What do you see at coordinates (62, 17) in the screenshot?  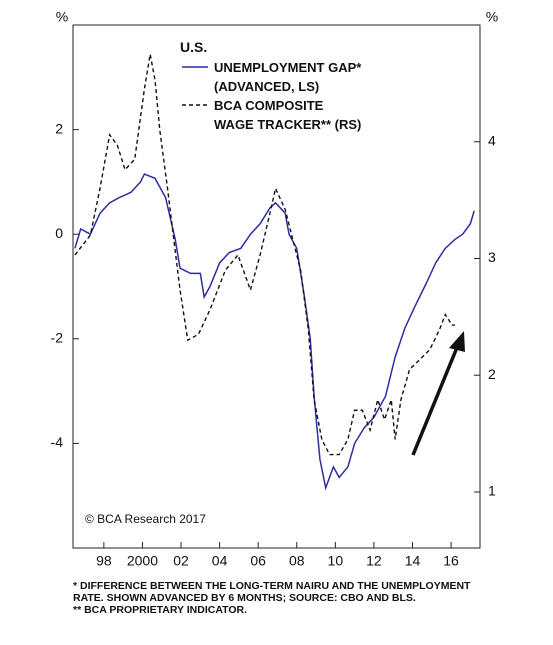 I see `y-axis-unit: %` at bounding box center [62, 17].